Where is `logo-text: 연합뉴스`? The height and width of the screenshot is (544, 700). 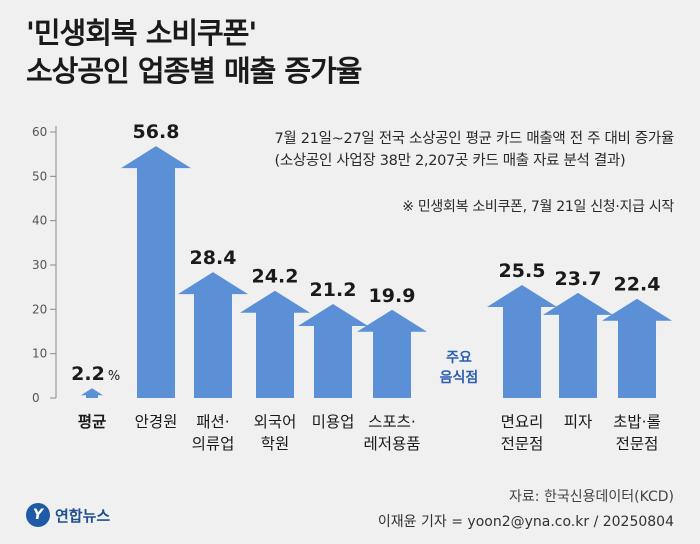
logo-text: 연합뉴스 is located at coordinates (83, 515).